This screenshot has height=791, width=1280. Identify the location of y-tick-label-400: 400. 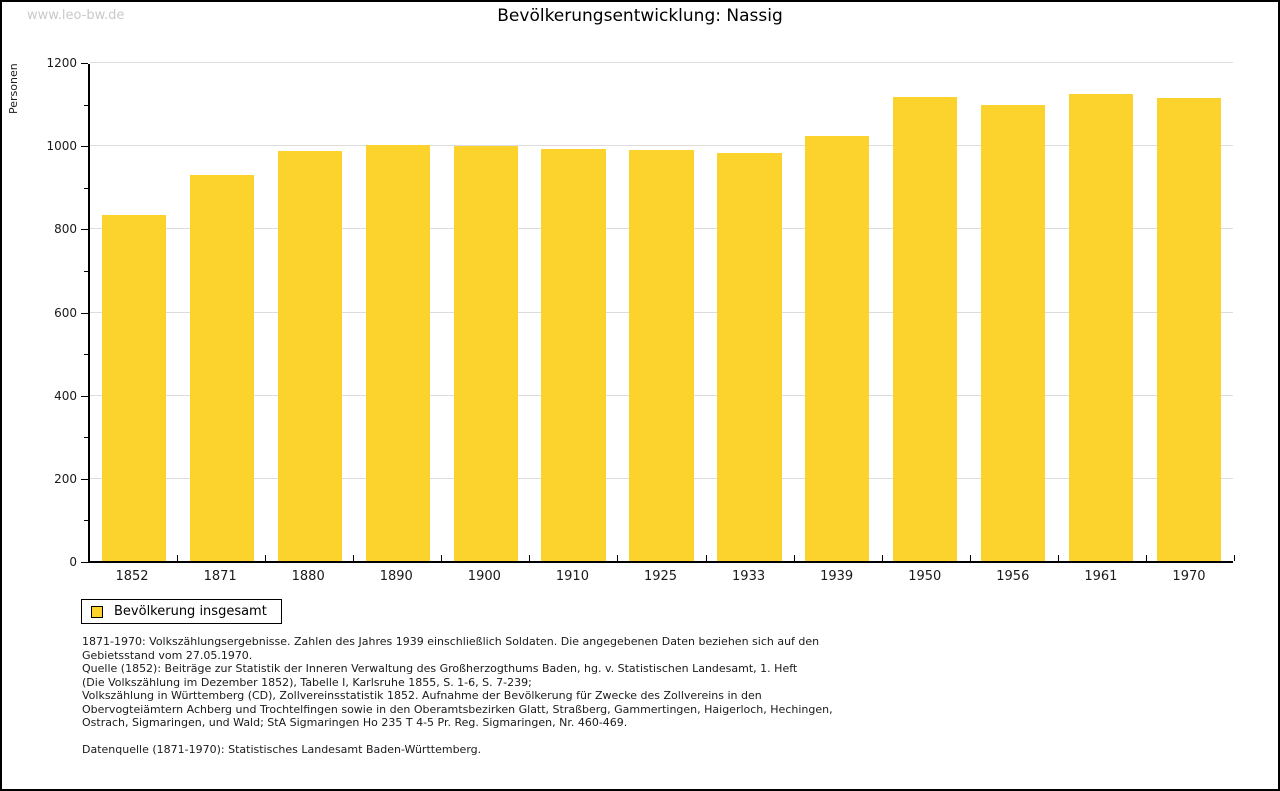
(65, 395).